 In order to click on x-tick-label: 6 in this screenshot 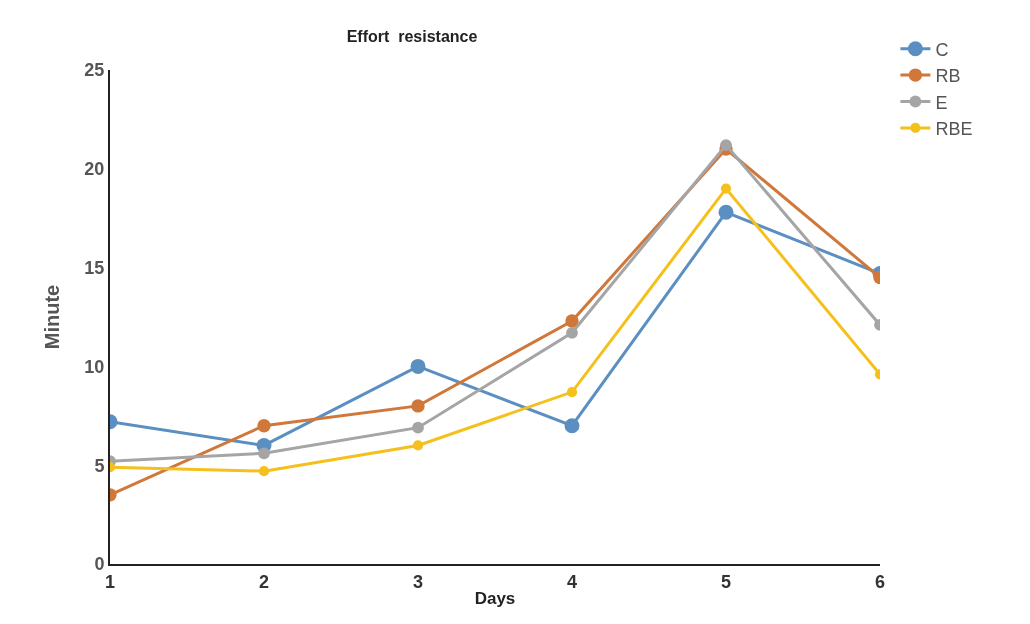, I will do `click(880, 581)`.